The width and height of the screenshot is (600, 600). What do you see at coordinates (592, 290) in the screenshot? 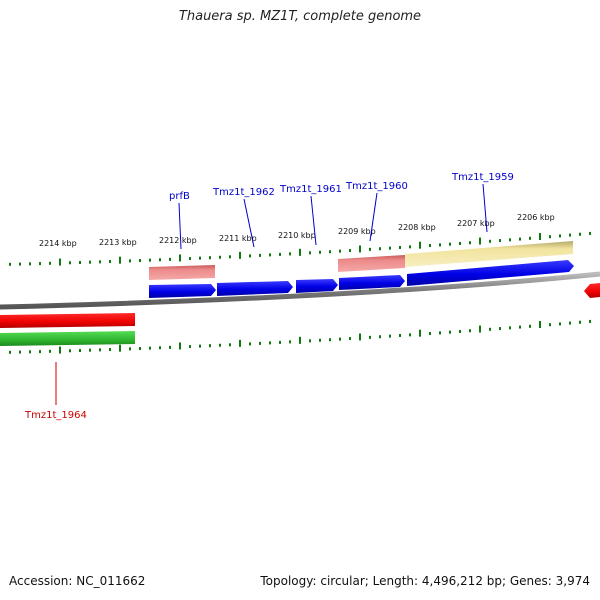
I see `offscreen-reverse-cds-arrow` at bounding box center [592, 290].